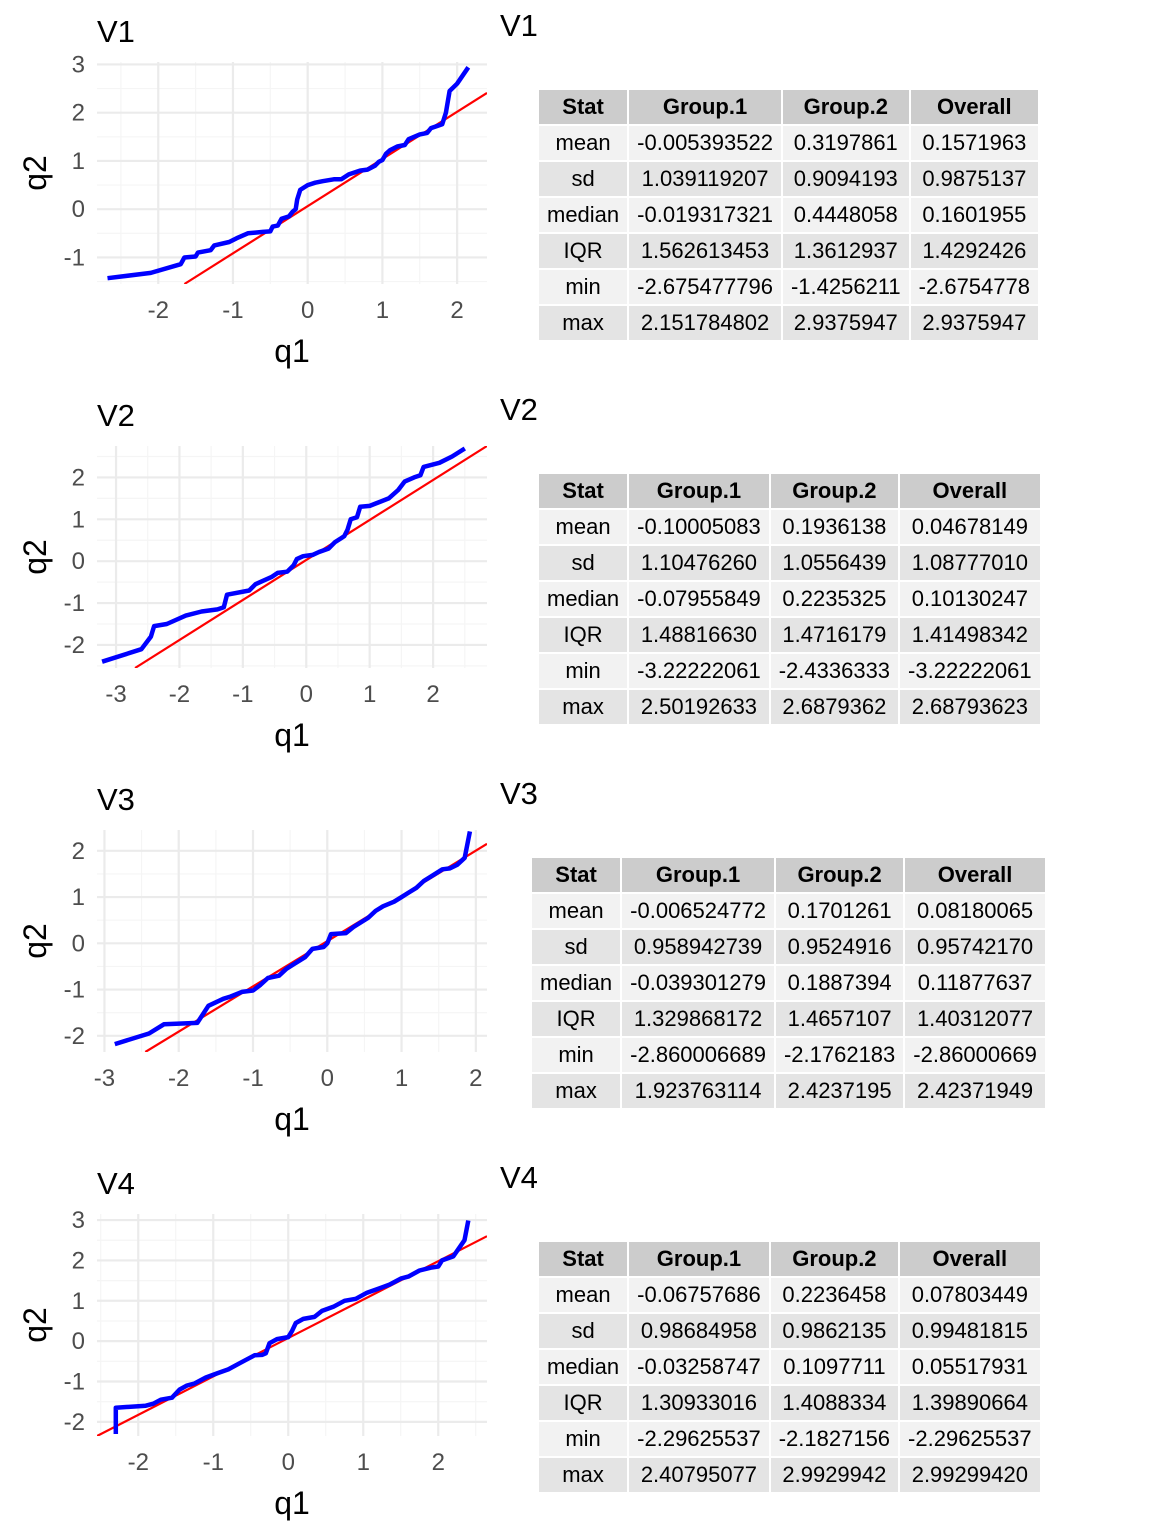  Describe the element at coordinates (845, 143) in the screenshot. I see `stat-value-cell: 0.3197861` at that location.